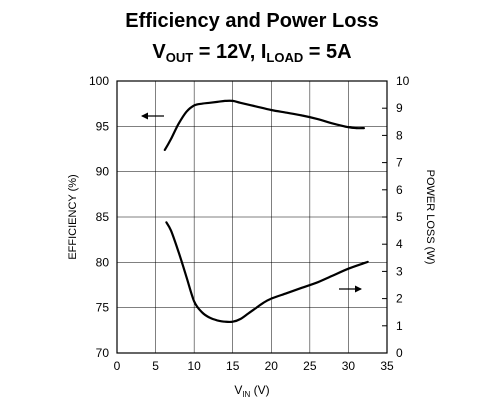 This screenshot has height=408, width=498. I want to click on y-right-tick-label: 0, so click(399, 353).